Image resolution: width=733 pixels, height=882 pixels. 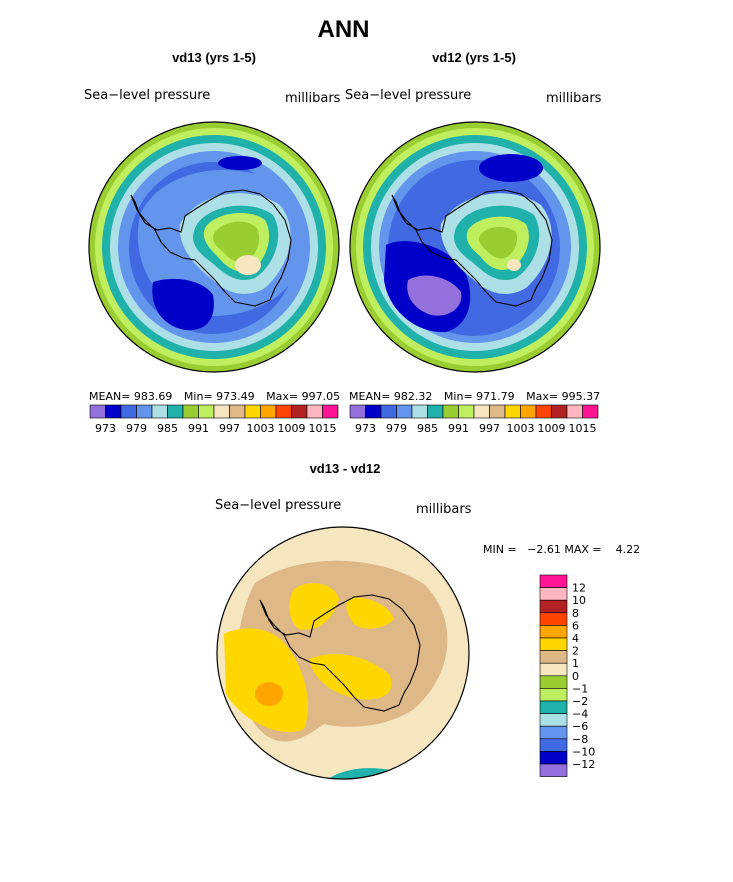 What do you see at coordinates (514, 265) in the screenshot?
I see `panel-2-high-pressure-core` at bounding box center [514, 265].